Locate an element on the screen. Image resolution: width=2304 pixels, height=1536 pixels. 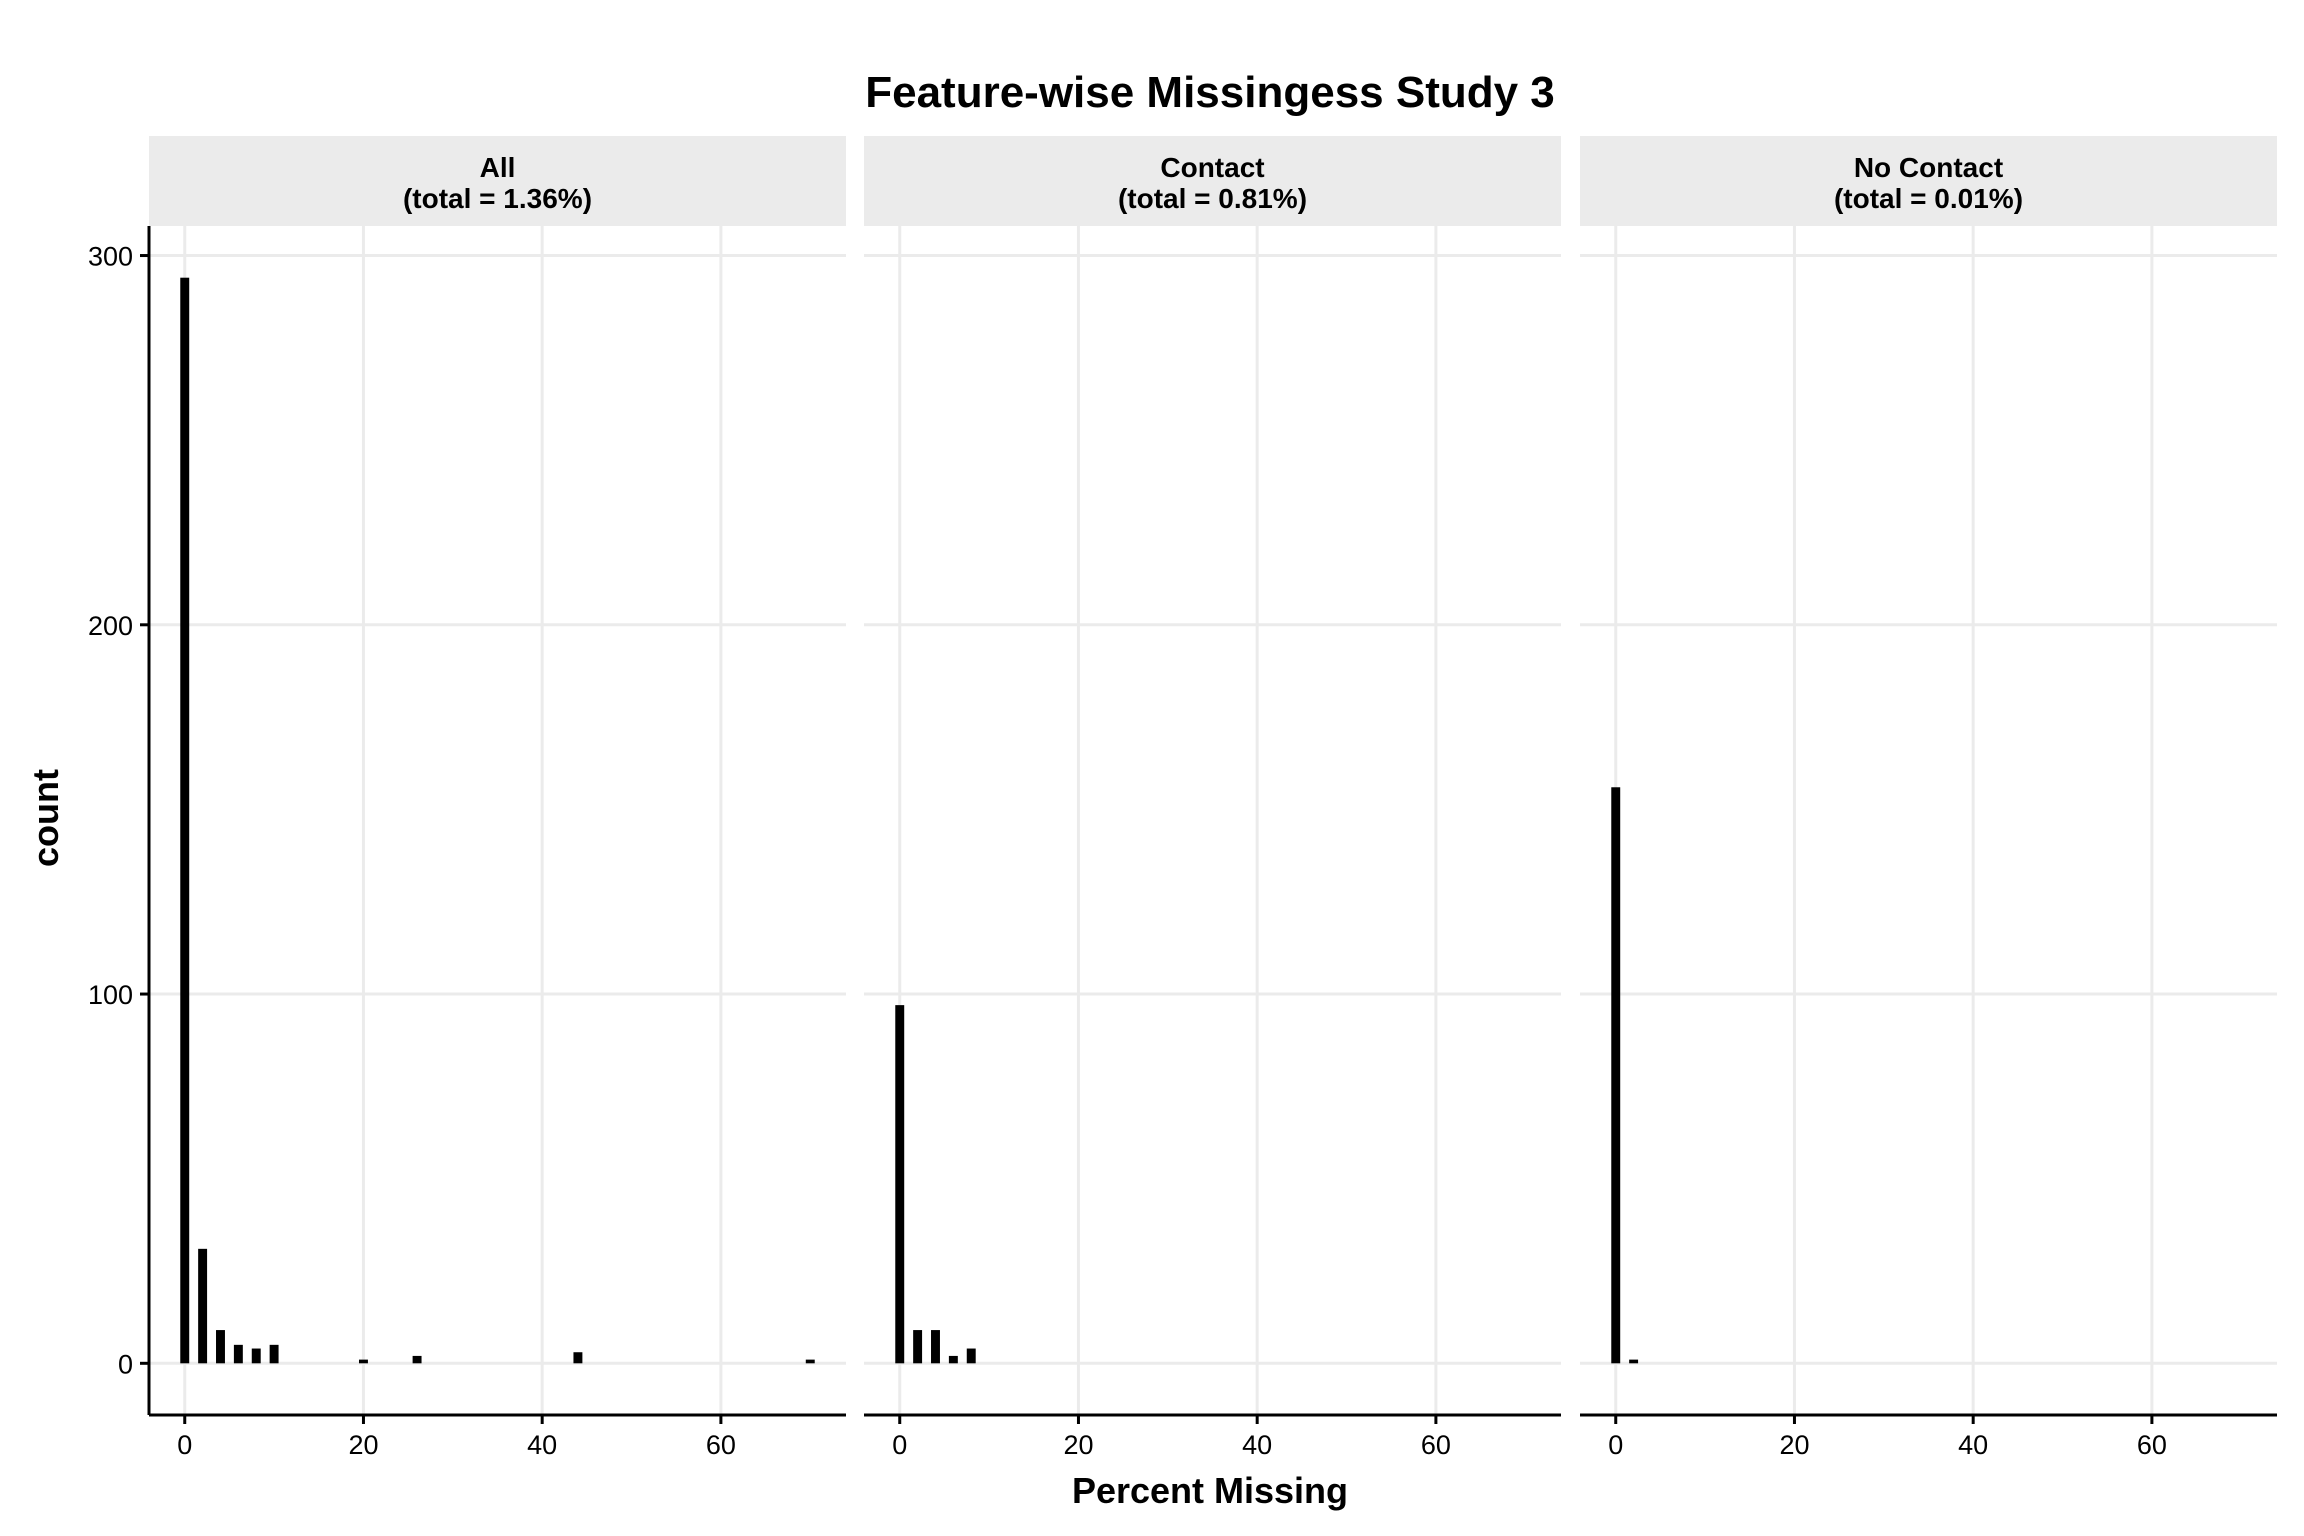
y-tick-label: 200 is located at coordinates (110, 626).